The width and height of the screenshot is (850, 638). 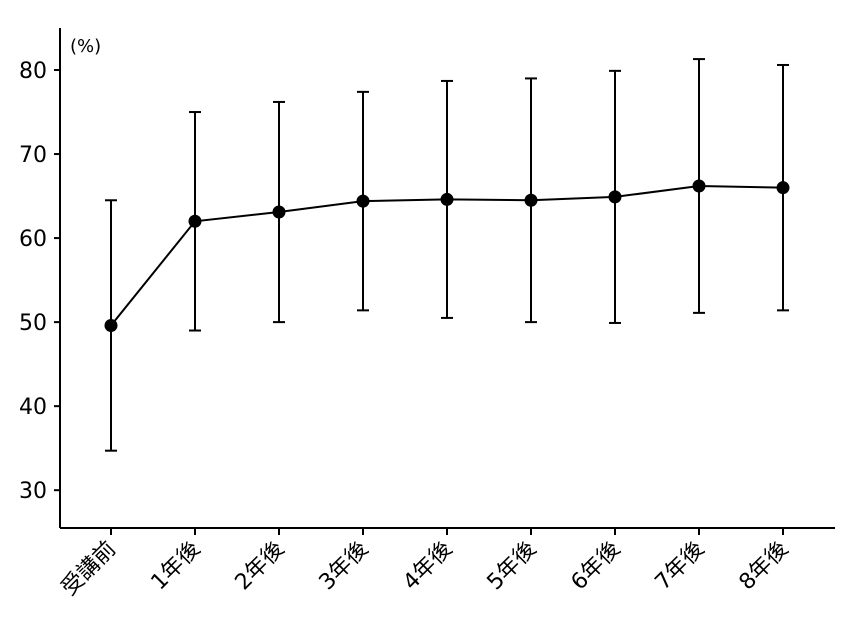 What do you see at coordinates (176, 566) in the screenshot?
I see `x-tick-label: 1年後` at bounding box center [176, 566].